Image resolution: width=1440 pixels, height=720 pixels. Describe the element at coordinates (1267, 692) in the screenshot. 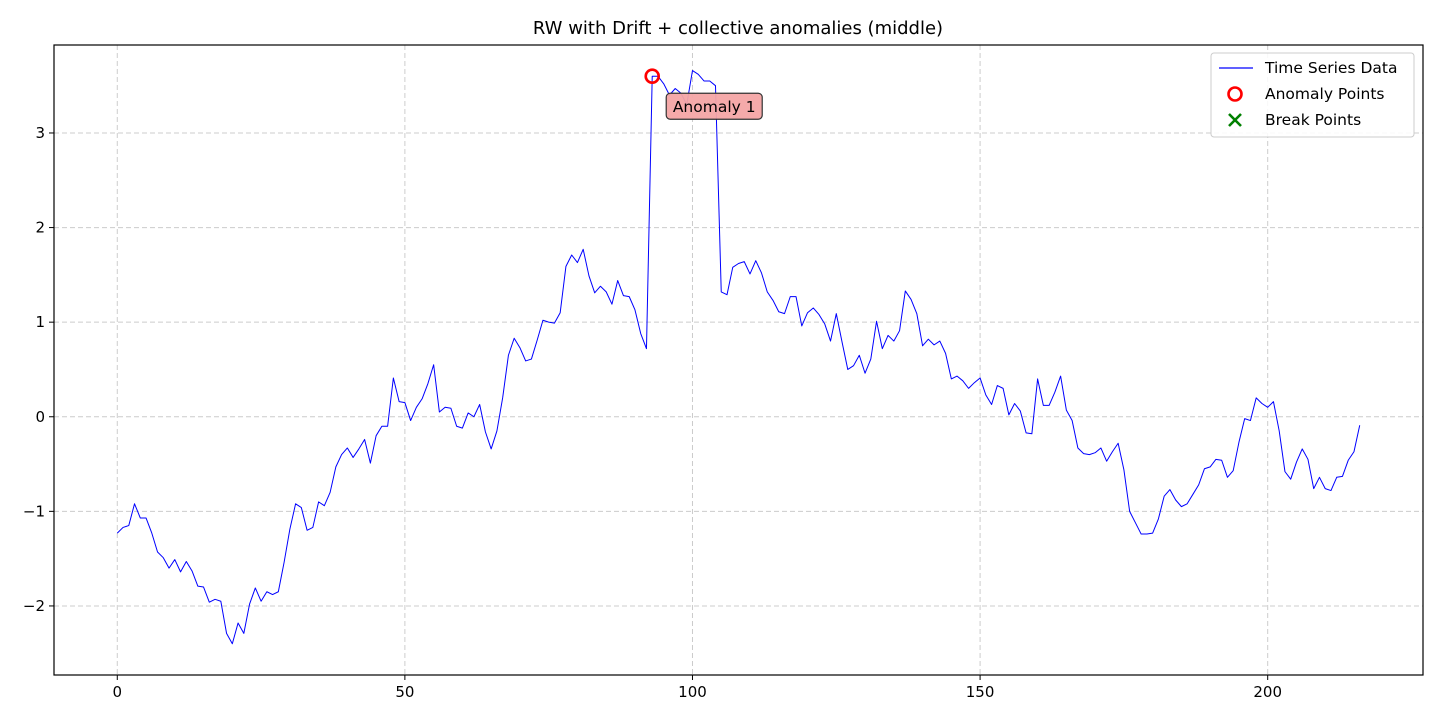

I see `x-tick-label: 200` at that location.